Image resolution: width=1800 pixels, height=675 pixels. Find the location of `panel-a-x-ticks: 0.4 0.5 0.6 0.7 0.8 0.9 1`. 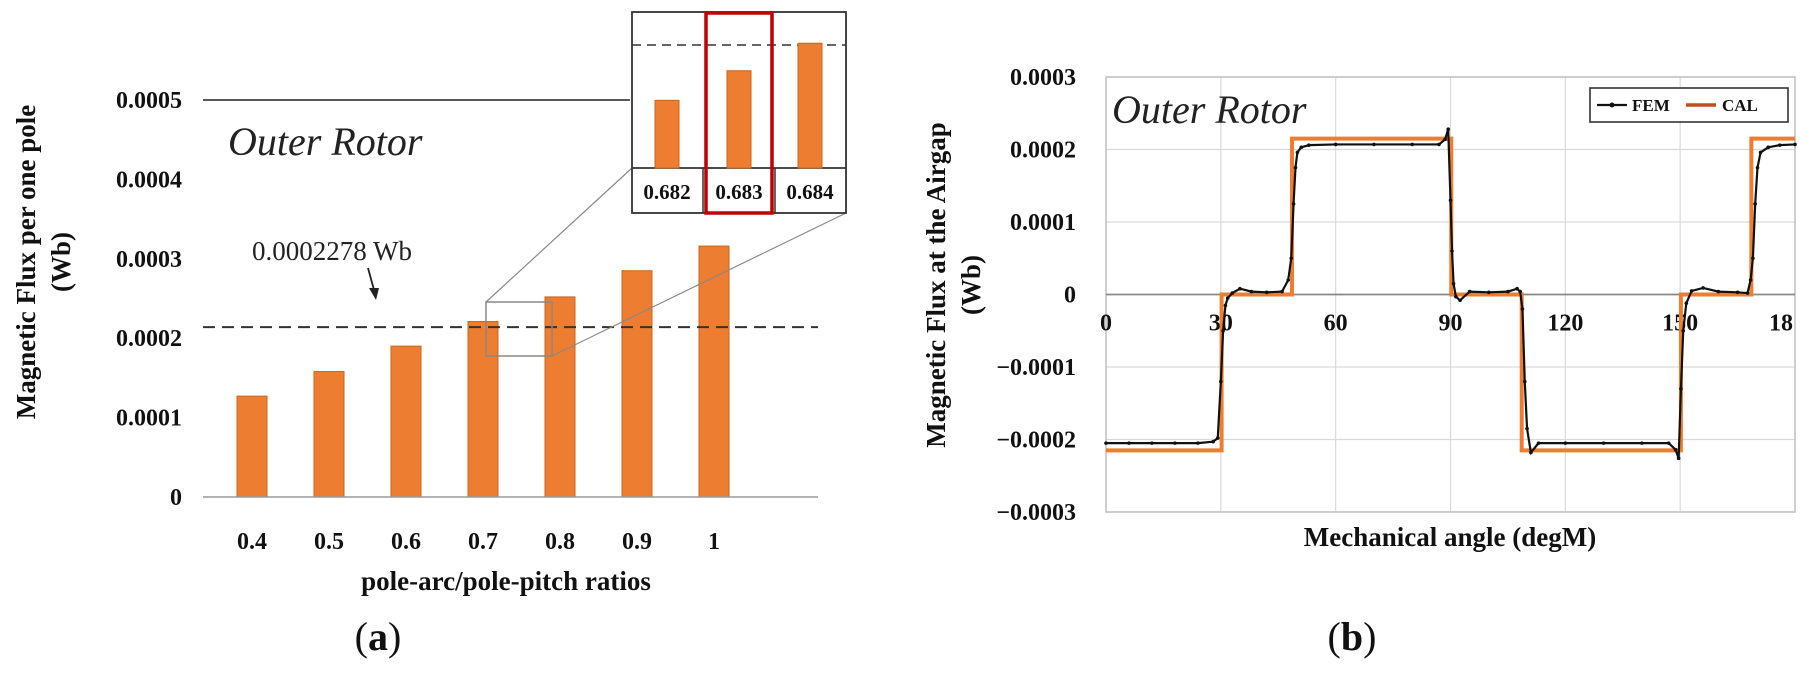

panel-a-x-ticks: 0.4 0.5 0.6 0.7 0.8 0.9 1 is located at coordinates (478, 542).